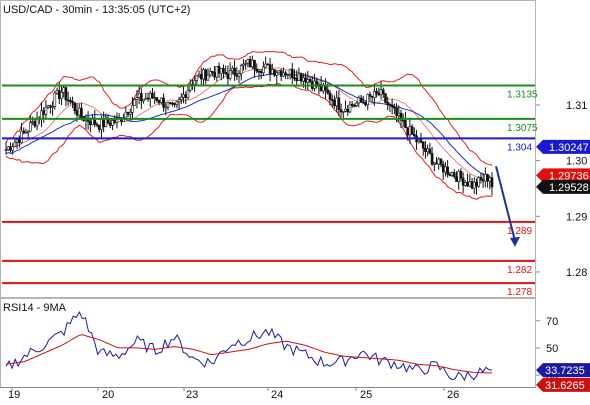 Image resolution: width=590 pixels, height=405 pixels. What do you see at coordinates (569, 148) in the screenshot?
I see `price-tag-label: 1.30247` at bounding box center [569, 148].